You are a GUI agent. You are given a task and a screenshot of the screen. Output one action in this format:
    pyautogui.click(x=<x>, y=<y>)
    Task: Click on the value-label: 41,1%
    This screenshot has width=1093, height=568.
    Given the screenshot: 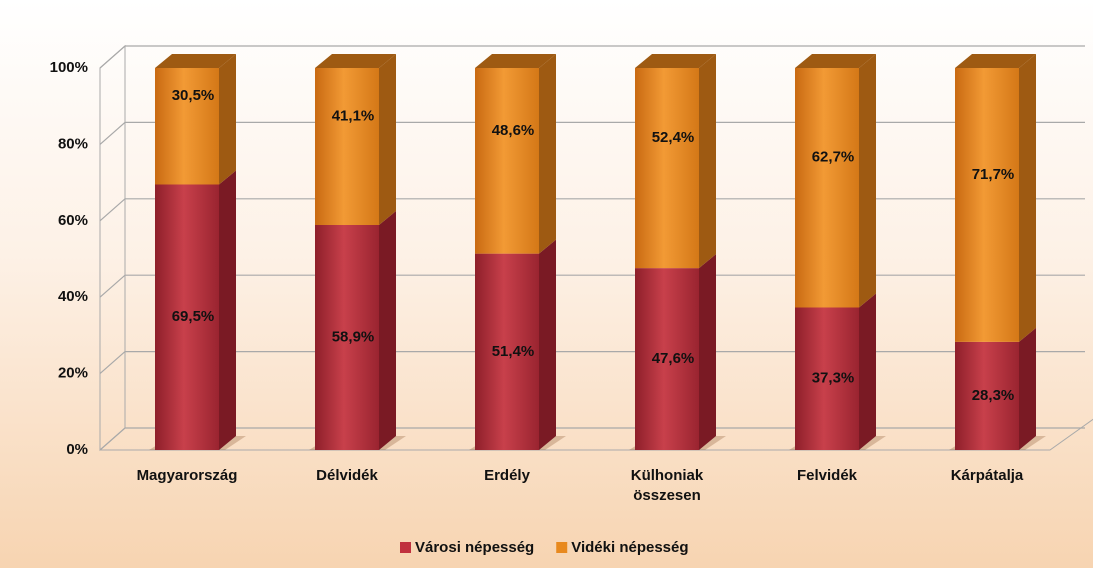 What is the action you would take?
    pyautogui.click(x=353, y=115)
    